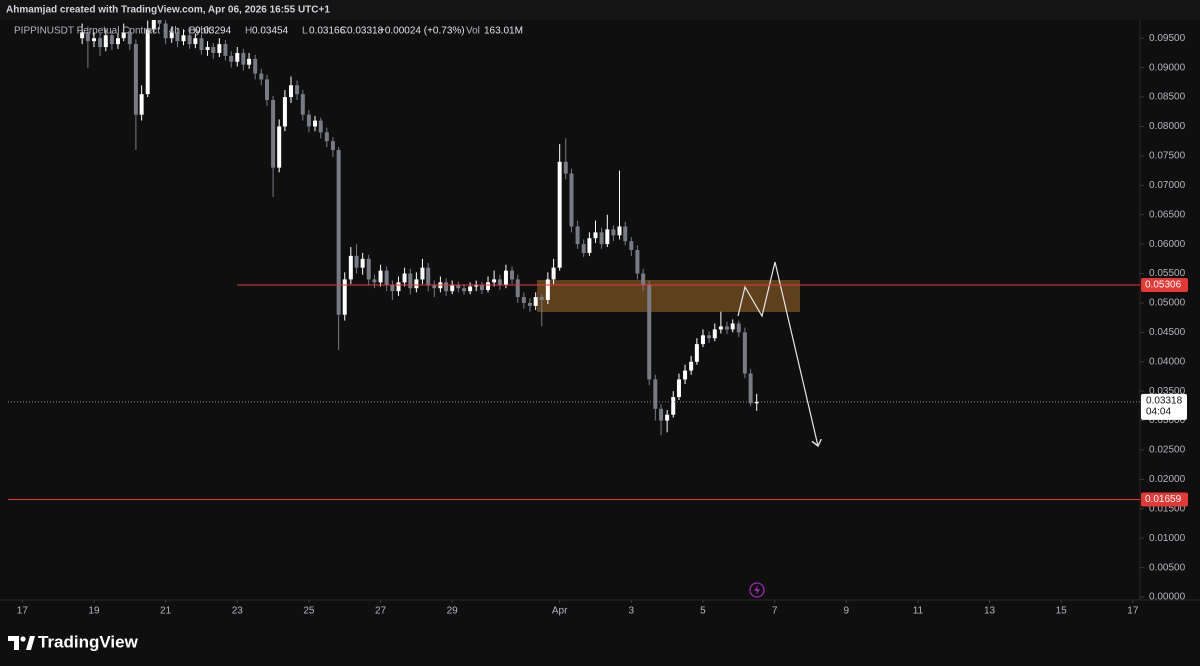 The image size is (1200, 666). I want to click on x-tick-label: 7, so click(775, 611).